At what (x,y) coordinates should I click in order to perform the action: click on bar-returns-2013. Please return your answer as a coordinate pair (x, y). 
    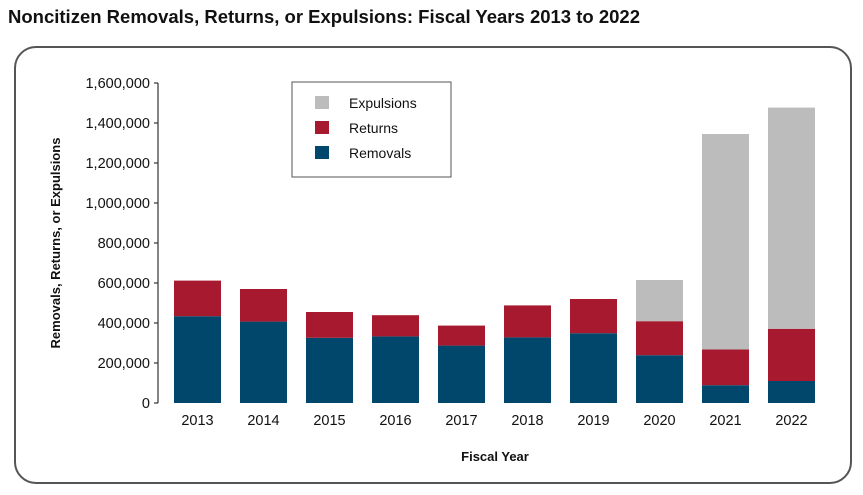
    Looking at the image, I should click on (197, 298).